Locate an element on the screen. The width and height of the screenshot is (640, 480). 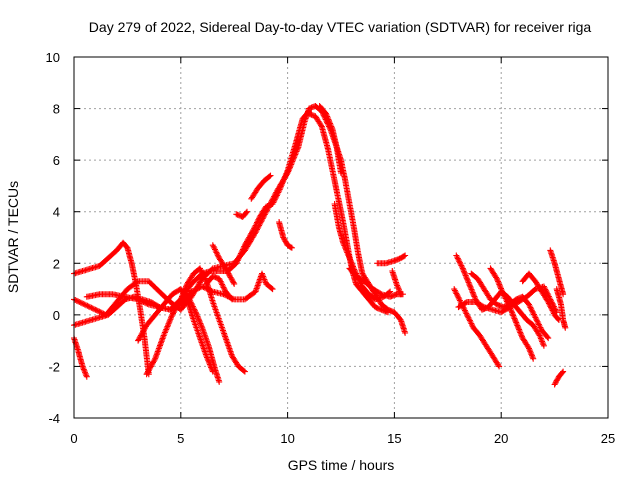
y-tick-label: 0 is located at coordinates (56, 315).